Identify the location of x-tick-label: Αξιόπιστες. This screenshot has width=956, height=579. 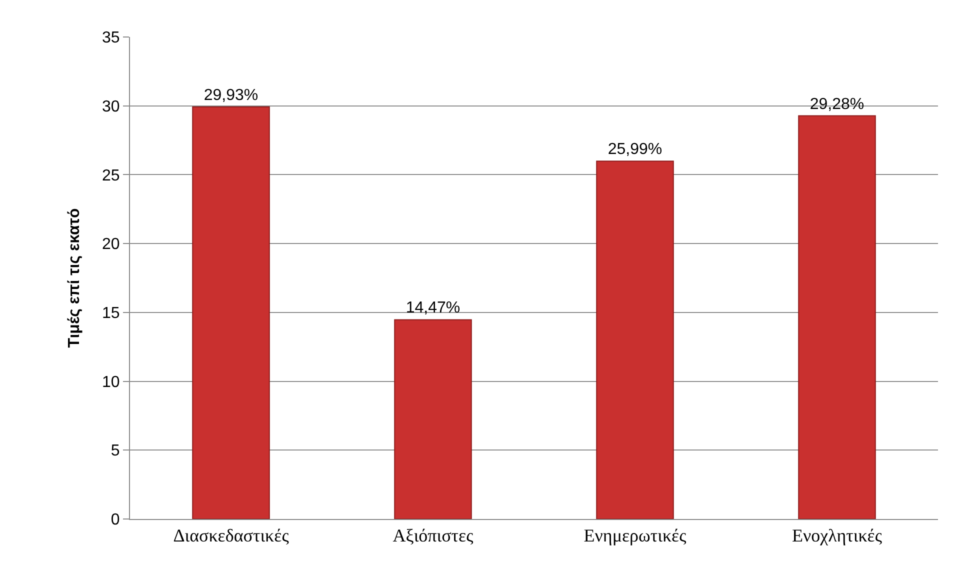
(433, 536).